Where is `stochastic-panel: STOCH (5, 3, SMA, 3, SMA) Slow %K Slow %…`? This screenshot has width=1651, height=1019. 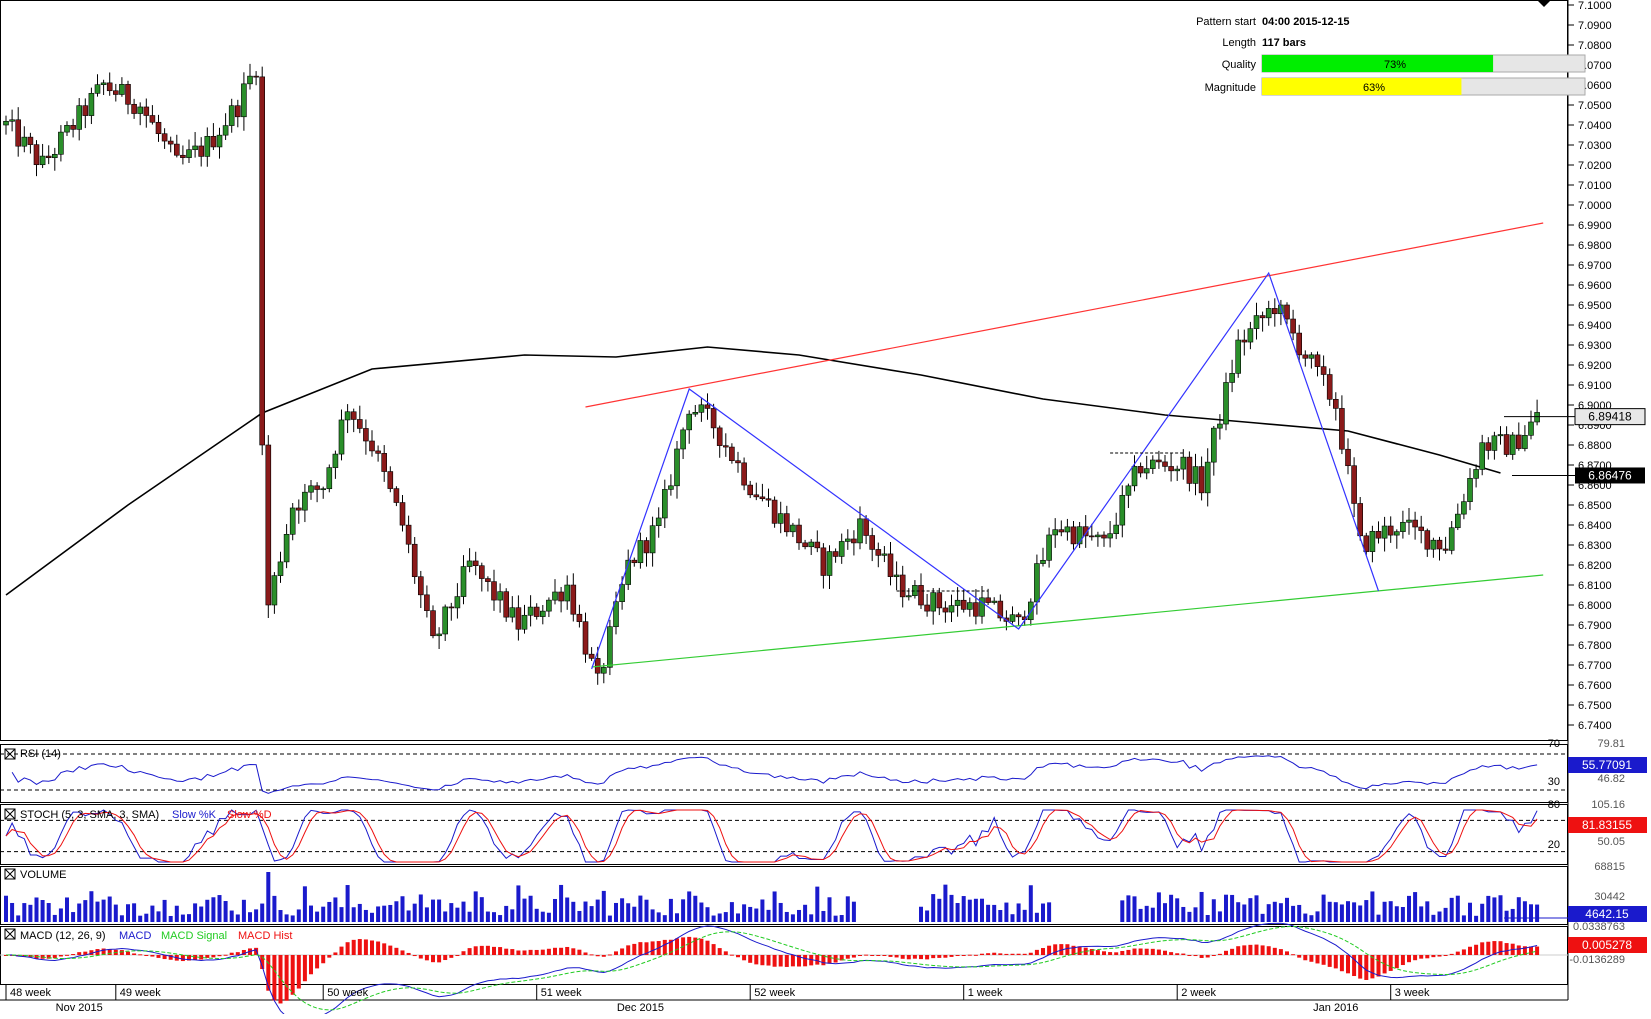 stochastic-panel: STOCH (5, 3, SMA, 3, SMA) Slow %K Slow %… is located at coordinates (833, 825).